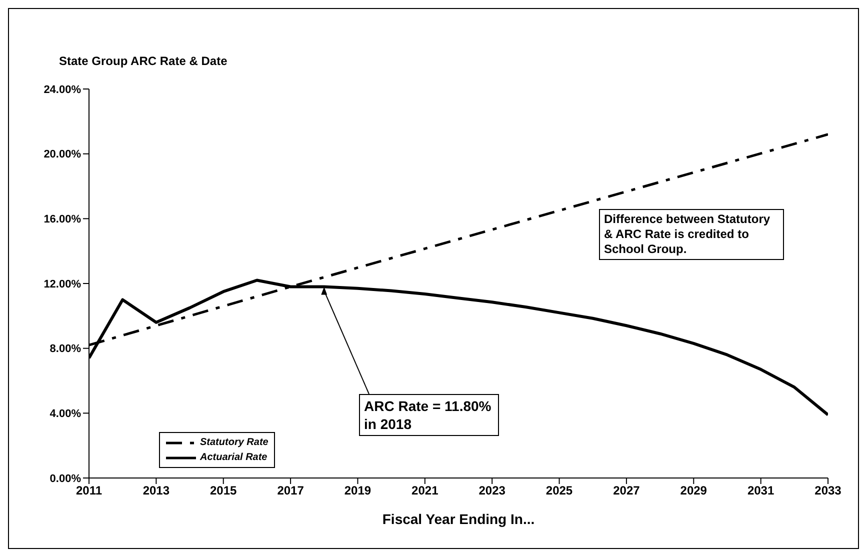  Describe the element at coordinates (290, 491) in the screenshot. I see `x-tick-label: 2017` at that location.